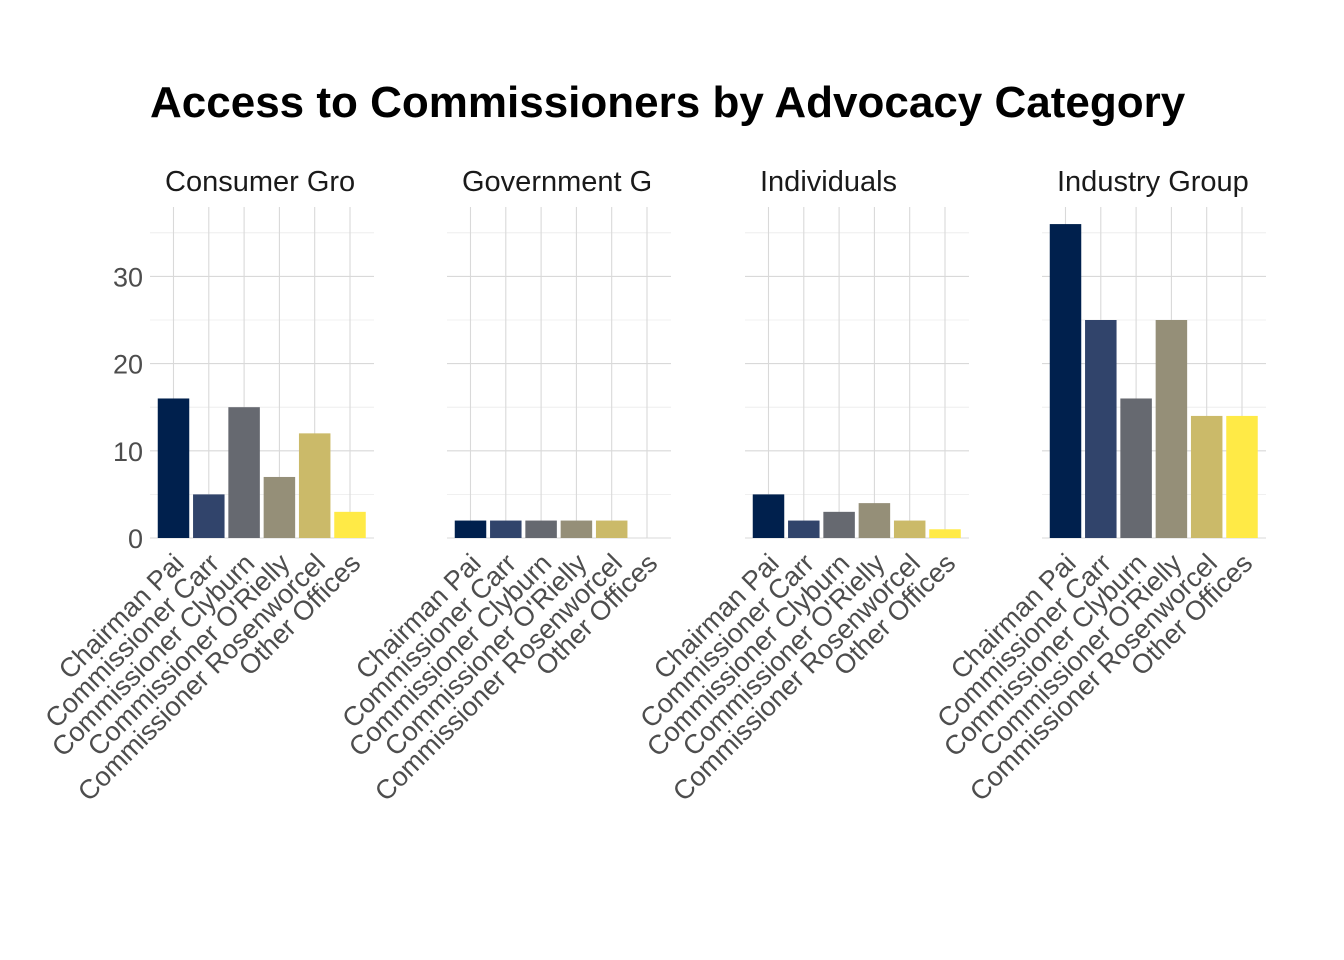 The width and height of the screenshot is (1344, 960). Describe the element at coordinates (557, 182) in the screenshot. I see `facet-label: Government G` at that location.